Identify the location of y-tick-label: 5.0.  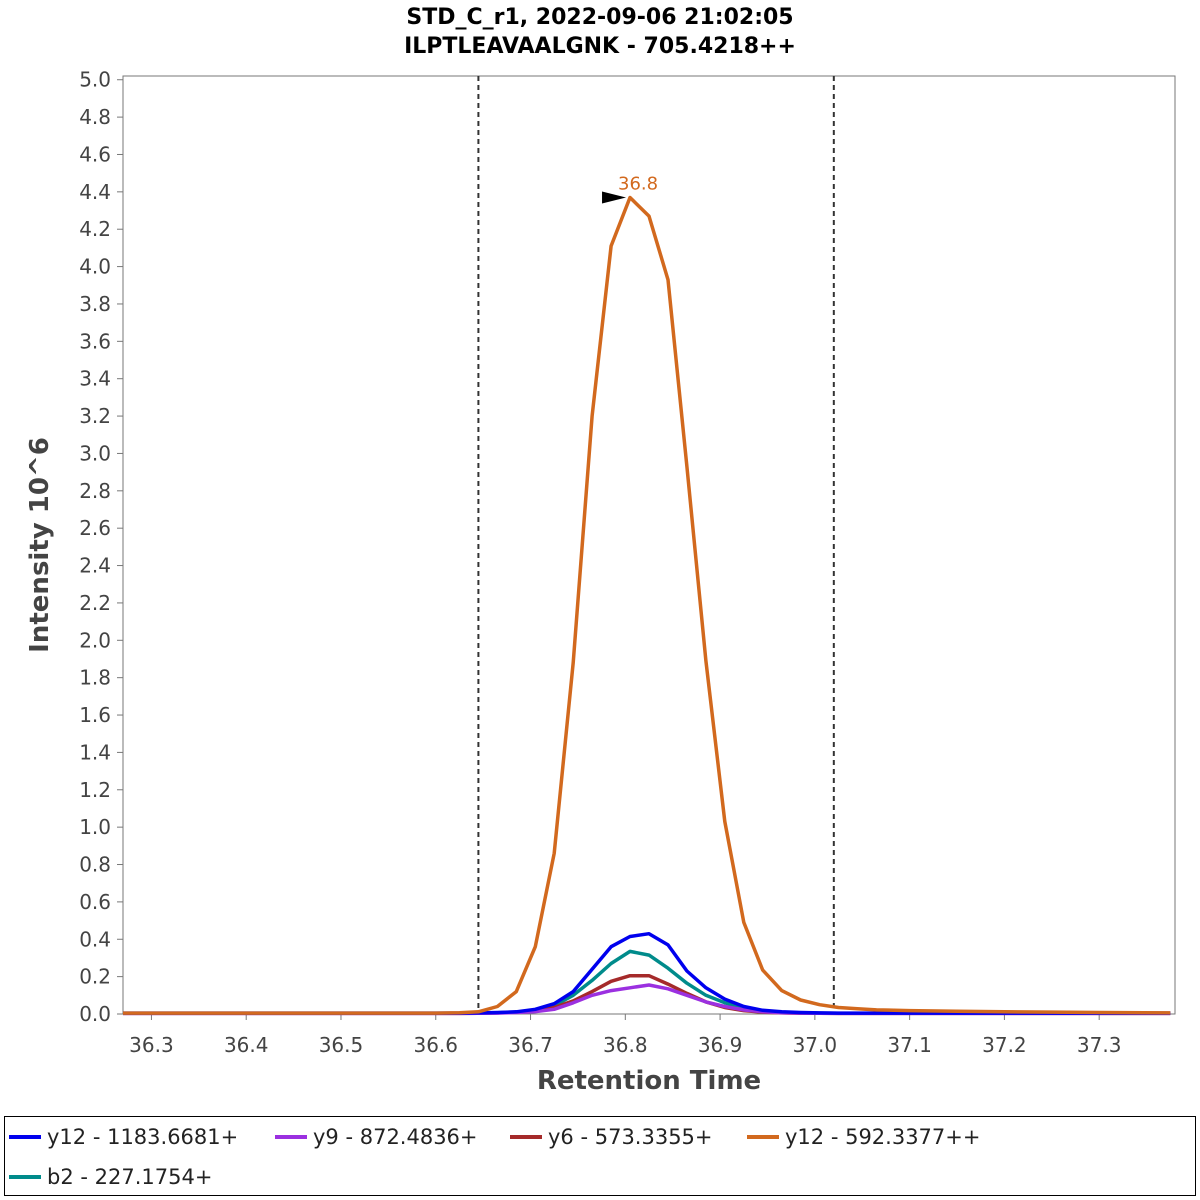
(95, 80).